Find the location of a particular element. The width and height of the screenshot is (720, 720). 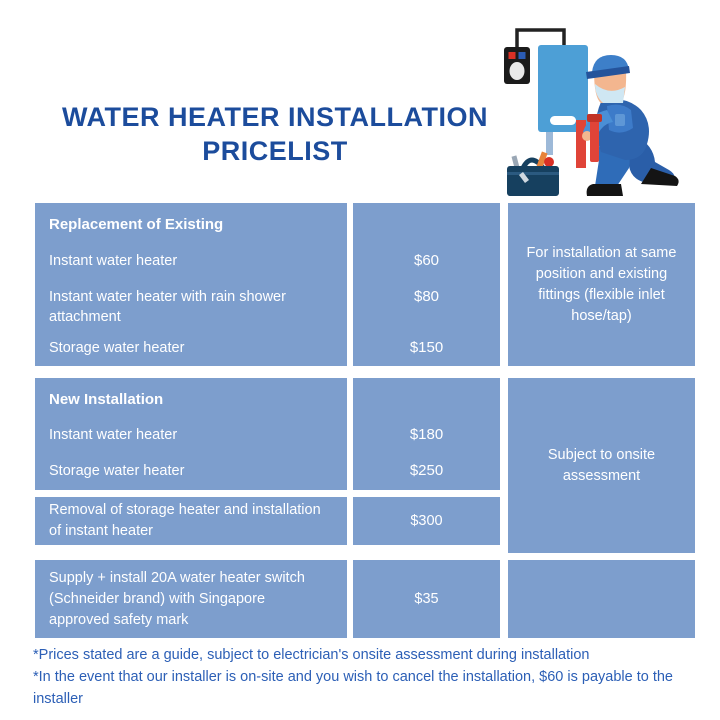

section1-item2-price: $80 is located at coordinates (426, 296).